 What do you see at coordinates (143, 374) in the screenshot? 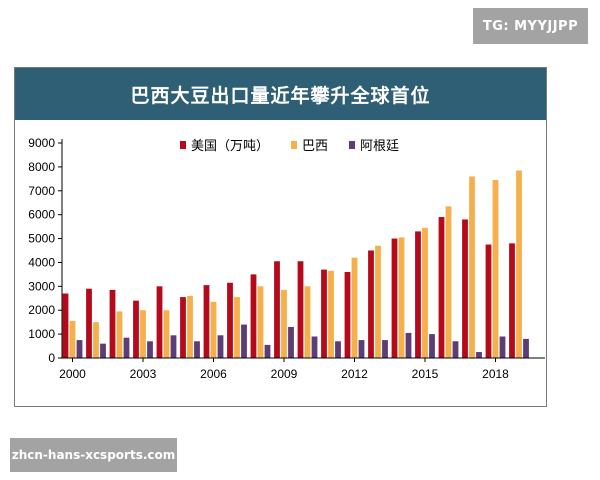
I see `x-tick-label: 2003` at bounding box center [143, 374].